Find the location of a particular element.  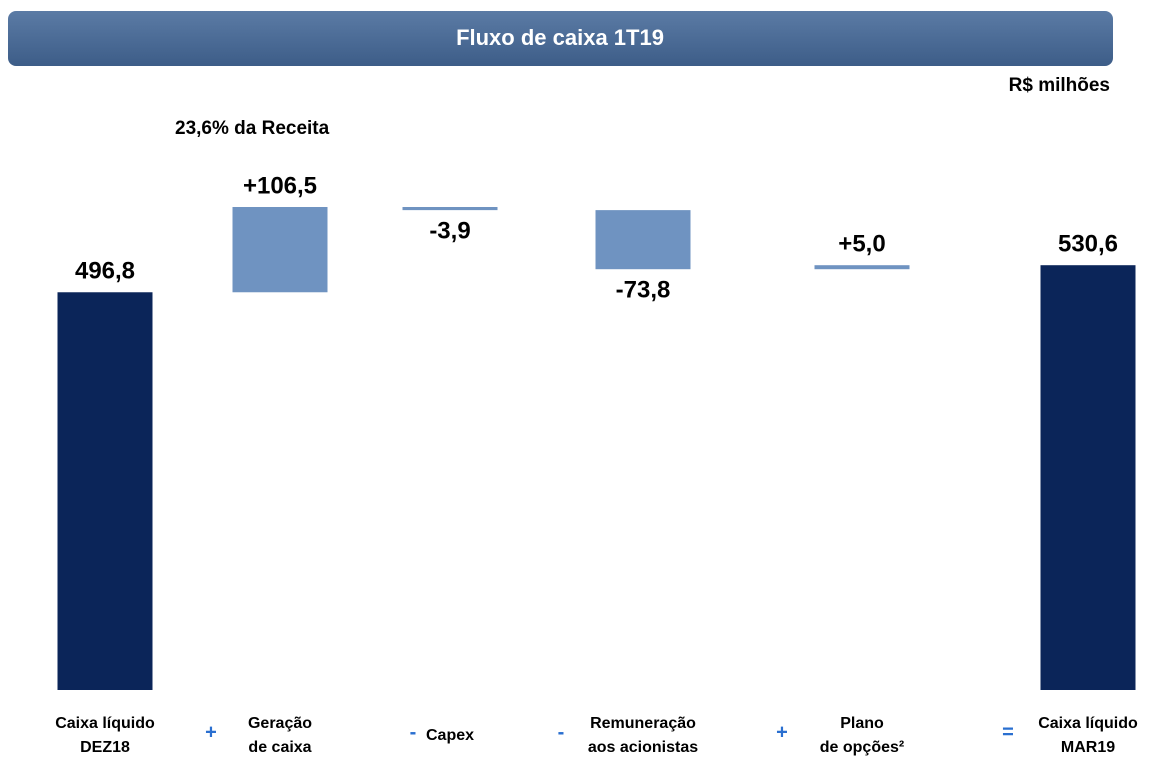

unit-label: R$ milhões is located at coordinates (1059, 85).